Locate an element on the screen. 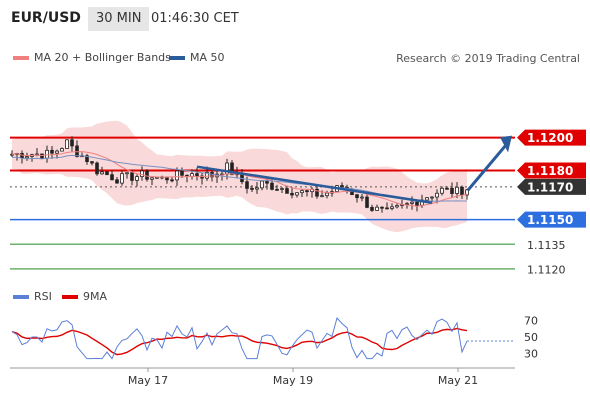  level-label-1.1170: 1.1170 is located at coordinates (550, 187).